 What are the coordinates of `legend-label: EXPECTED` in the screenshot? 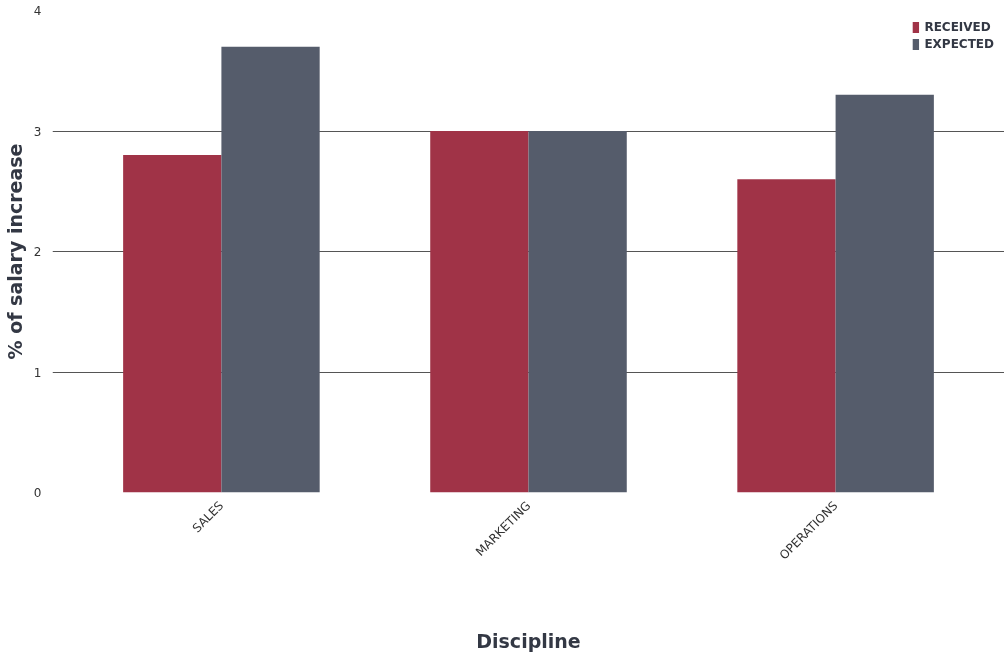 It's located at (959, 44).